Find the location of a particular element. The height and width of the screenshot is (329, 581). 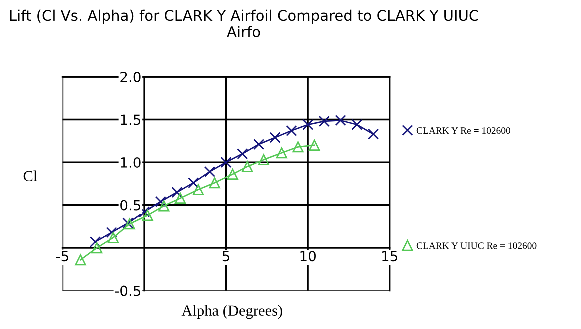

x-tick-label: -5 is located at coordinates (62, 256).